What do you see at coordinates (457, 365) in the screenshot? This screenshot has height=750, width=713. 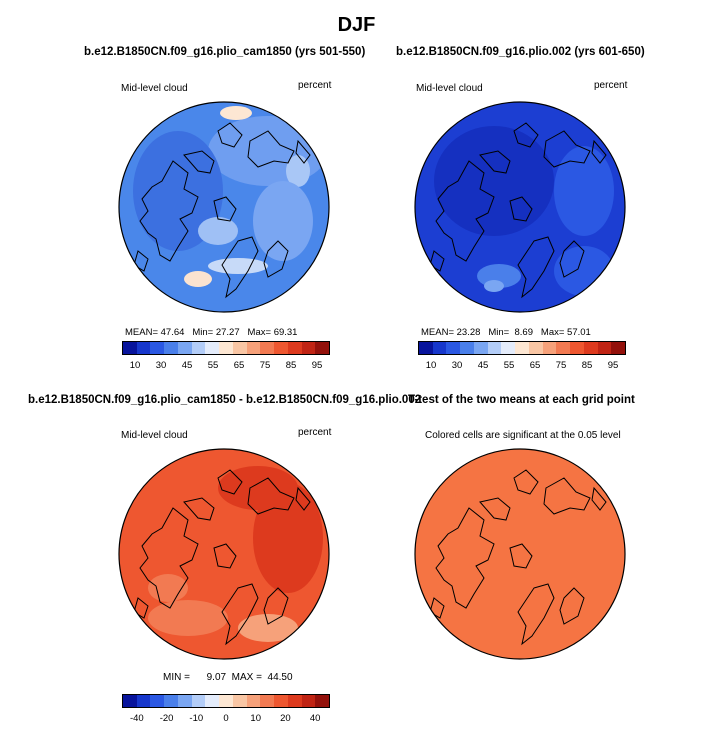 I see `panel-2-colorbar-tick-label: 30` at bounding box center [457, 365].